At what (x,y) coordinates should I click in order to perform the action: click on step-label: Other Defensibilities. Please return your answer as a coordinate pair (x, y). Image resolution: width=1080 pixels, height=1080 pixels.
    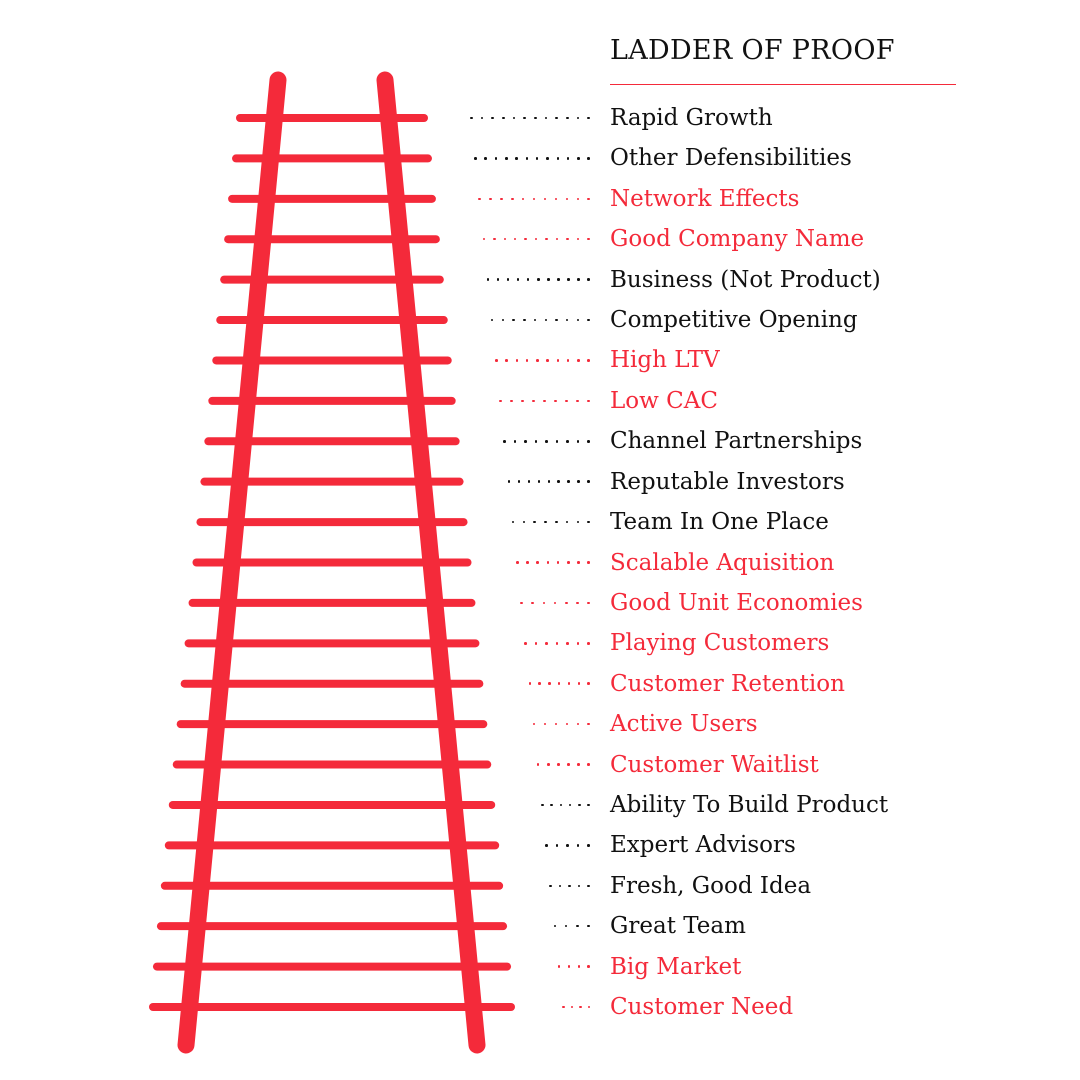
    Looking at the image, I should click on (731, 158).